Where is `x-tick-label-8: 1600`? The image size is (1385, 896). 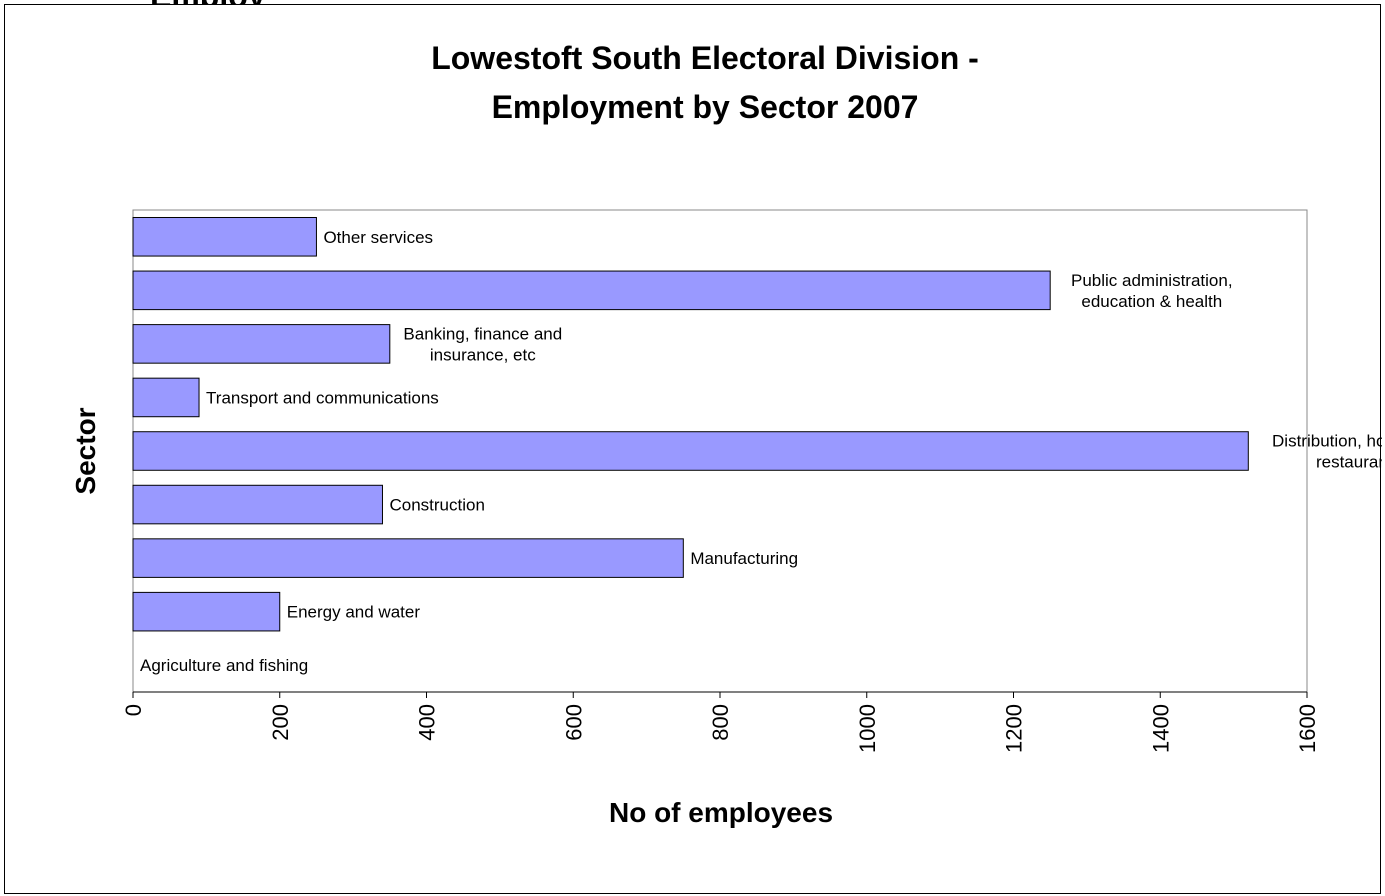 x-tick-label-8: 1600 is located at coordinates (1307, 728).